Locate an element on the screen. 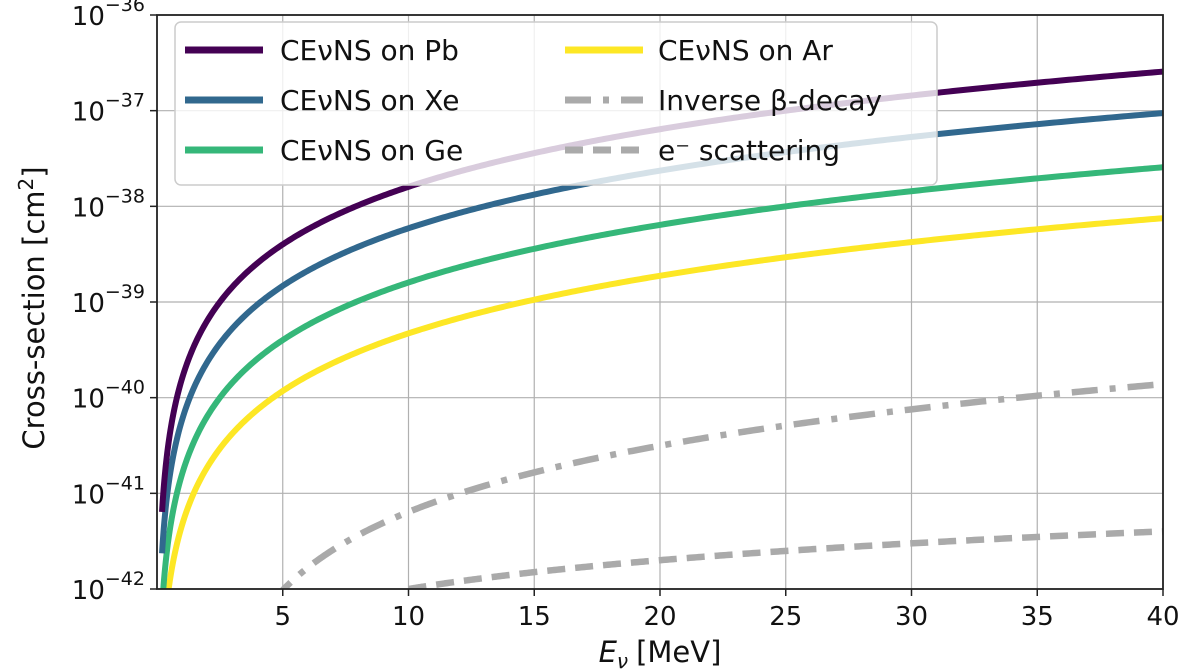  legend-label: CEνNS on Ge is located at coordinates (371, 150).